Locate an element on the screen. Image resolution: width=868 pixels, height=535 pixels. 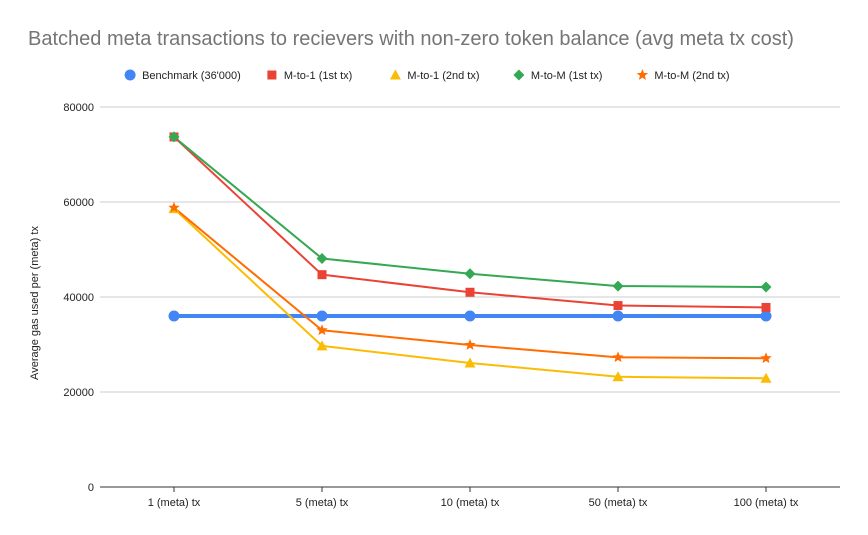
x-tick-label: 100 (meta) tx is located at coordinates (766, 503).